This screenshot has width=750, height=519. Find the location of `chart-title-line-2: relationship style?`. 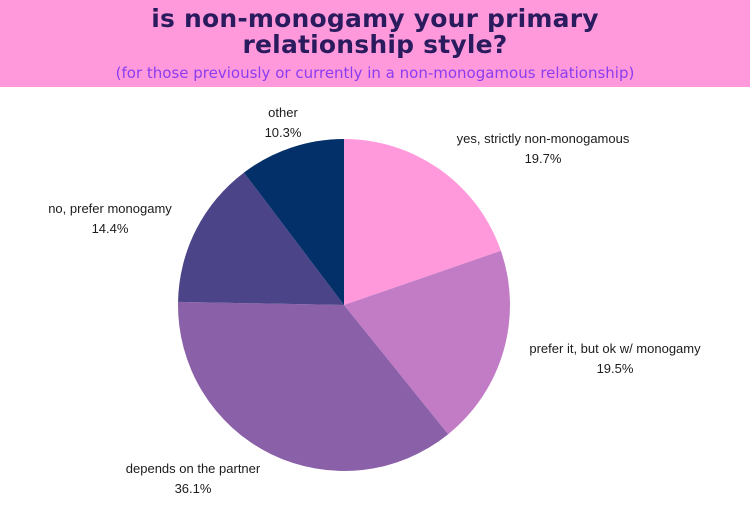

chart-title-line-2: relationship style? is located at coordinates (375, 44).